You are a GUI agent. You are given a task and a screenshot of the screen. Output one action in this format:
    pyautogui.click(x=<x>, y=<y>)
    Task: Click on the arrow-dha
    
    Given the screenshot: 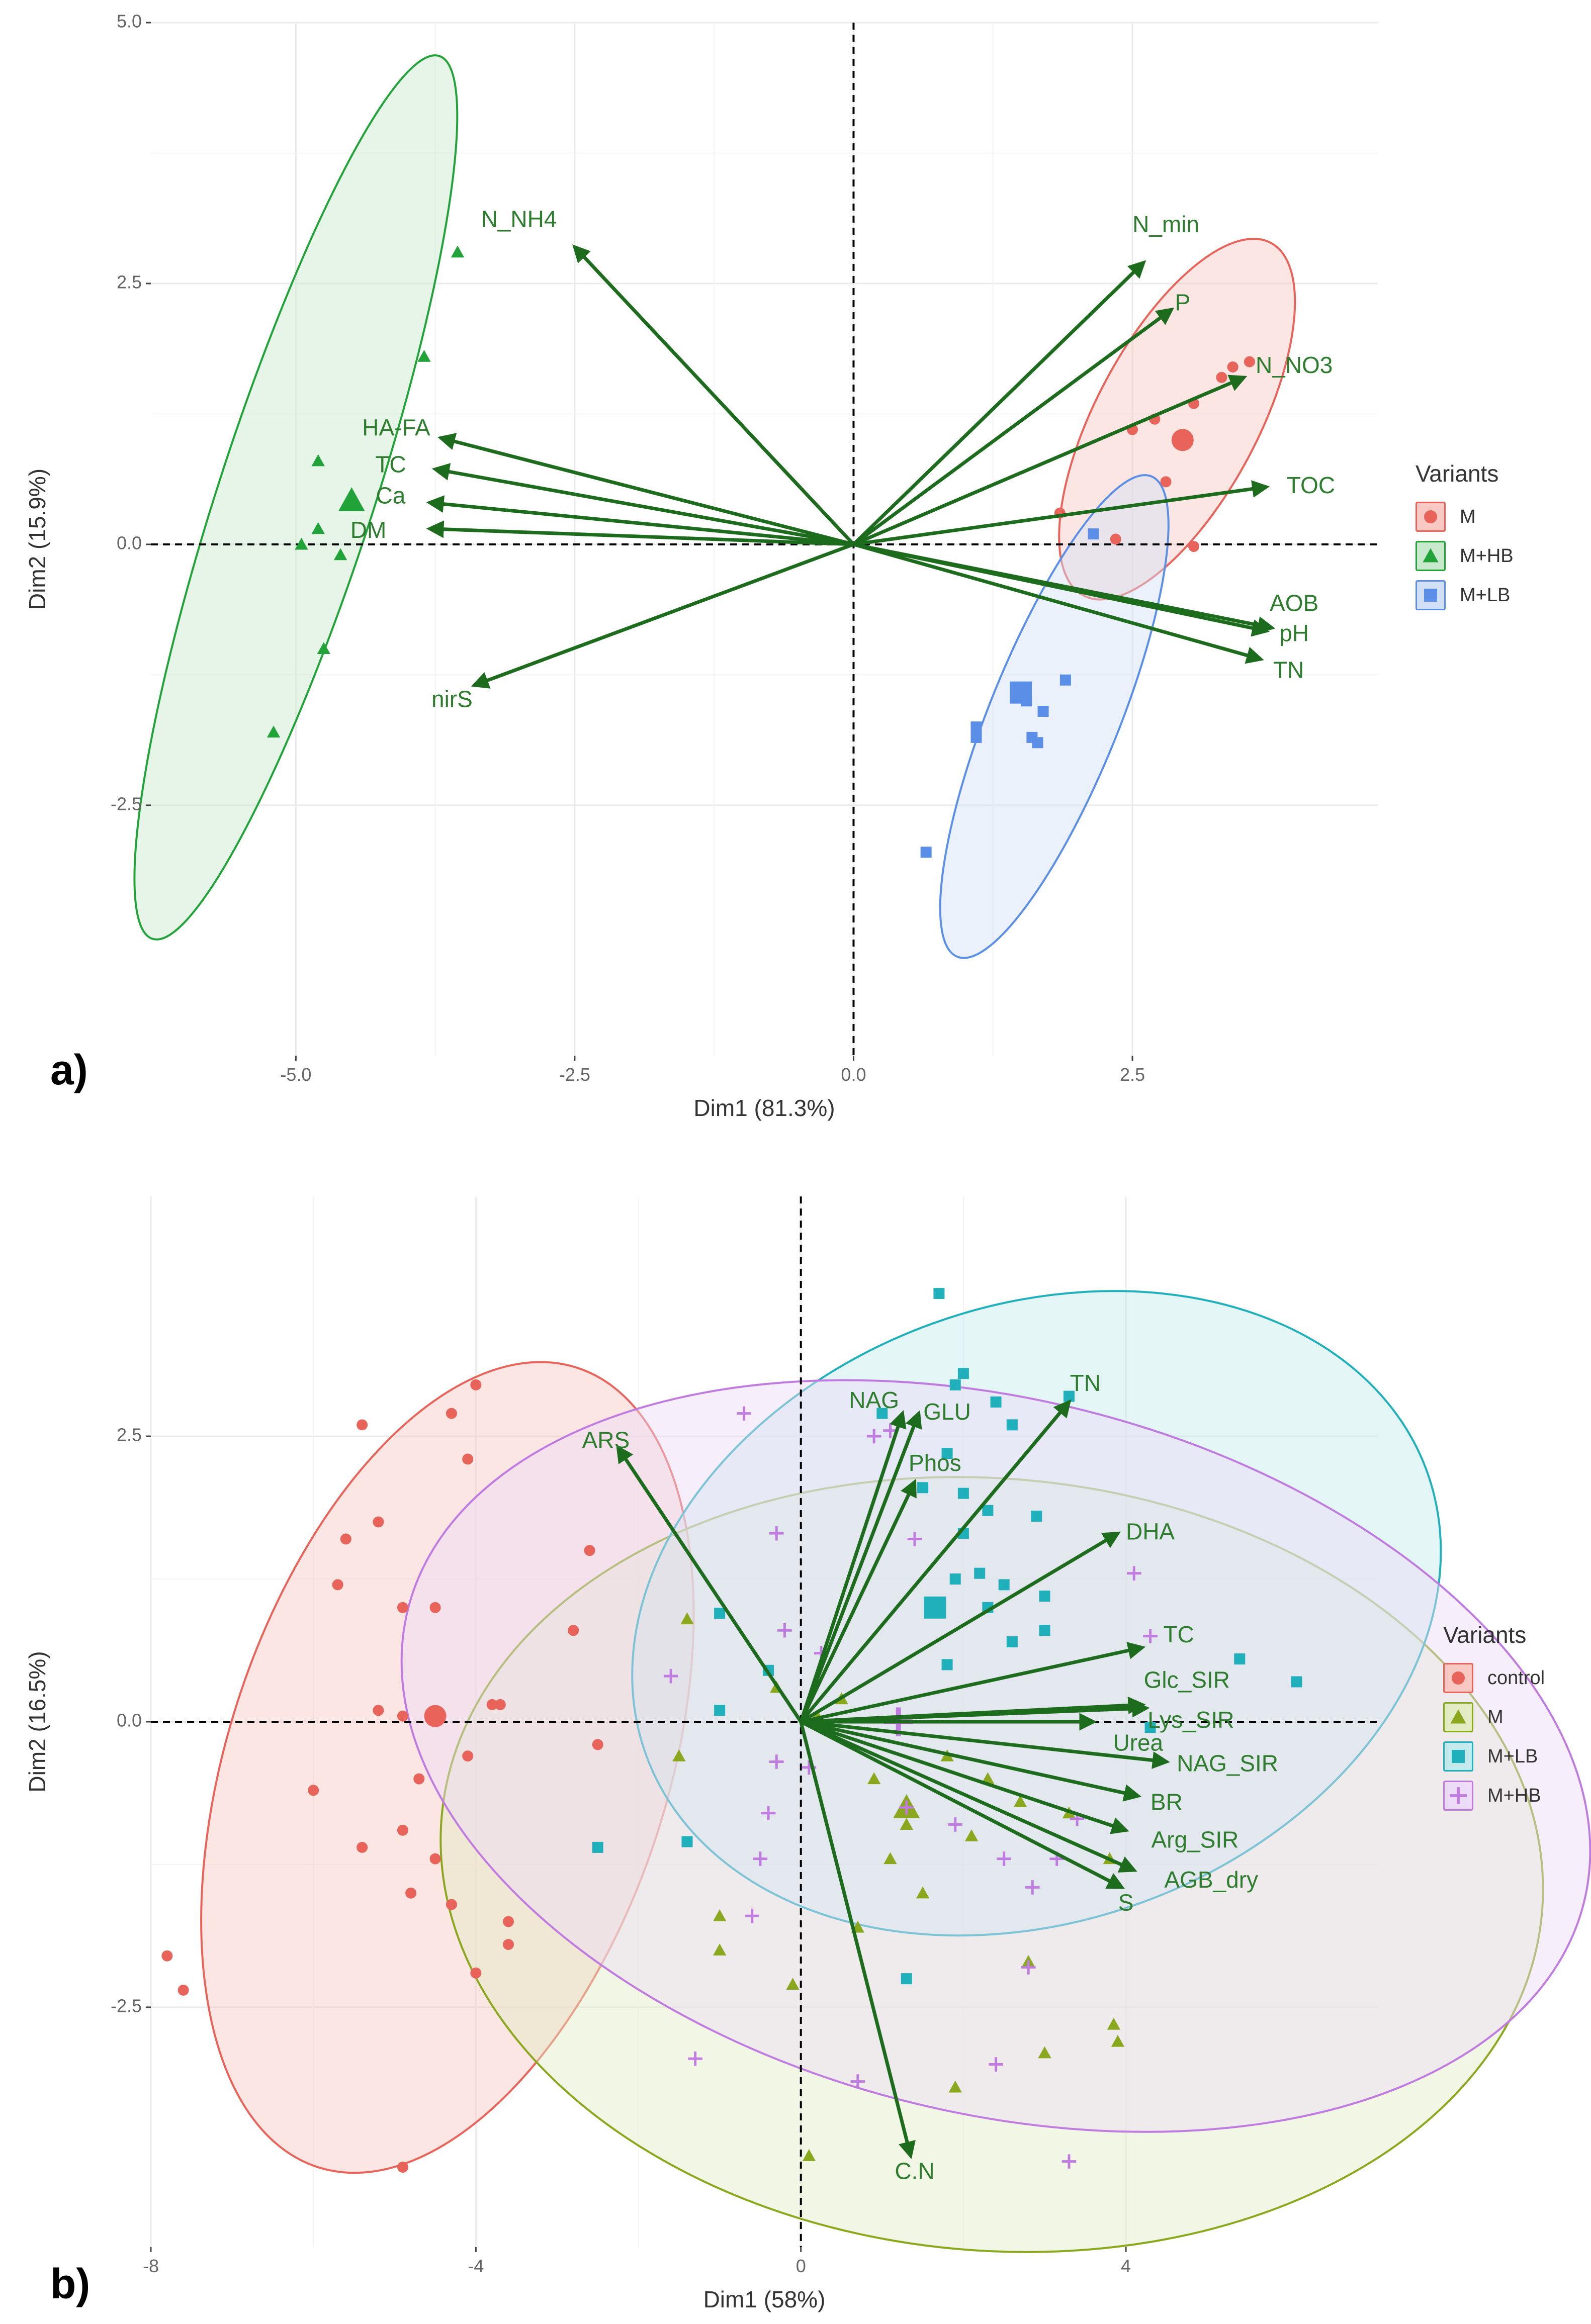 What is the action you would take?
    pyautogui.click(x=961, y=1627)
    